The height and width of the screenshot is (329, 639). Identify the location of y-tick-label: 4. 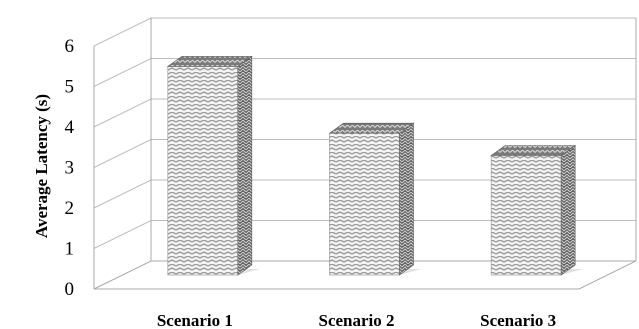
(70, 127).